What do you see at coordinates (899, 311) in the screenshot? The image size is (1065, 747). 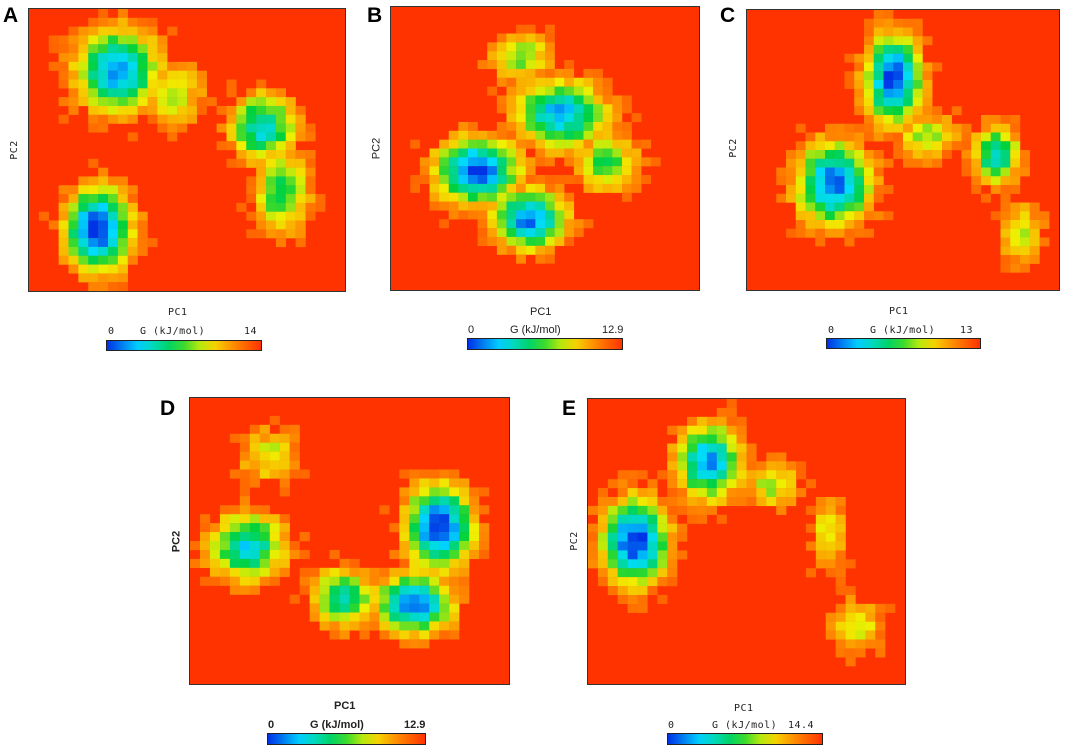 I see `x-axis-label: PC1` at bounding box center [899, 311].